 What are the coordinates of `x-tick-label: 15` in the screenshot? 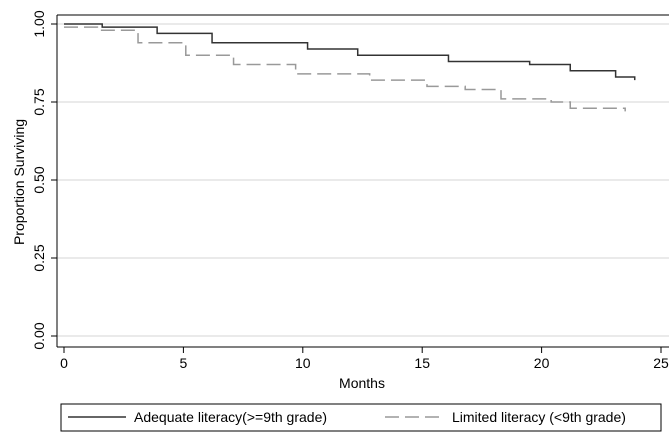 It's located at (422, 363).